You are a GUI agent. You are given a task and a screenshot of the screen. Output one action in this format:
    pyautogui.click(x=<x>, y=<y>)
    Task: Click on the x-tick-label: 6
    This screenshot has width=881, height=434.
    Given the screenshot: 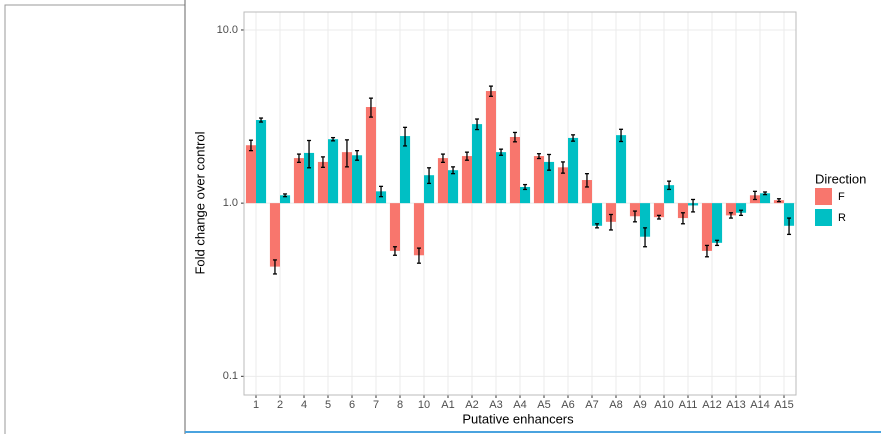 What is the action you would take?
    pyautogui.click(x=352, y=405)
    